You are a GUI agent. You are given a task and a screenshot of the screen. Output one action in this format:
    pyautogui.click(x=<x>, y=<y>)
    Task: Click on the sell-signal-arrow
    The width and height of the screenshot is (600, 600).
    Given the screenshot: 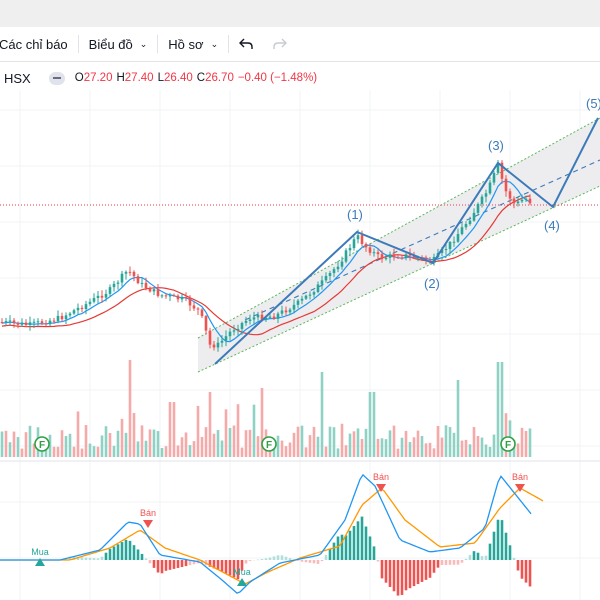 What is the action you would take?
    pyautogui.click(x=381, y=488)
    